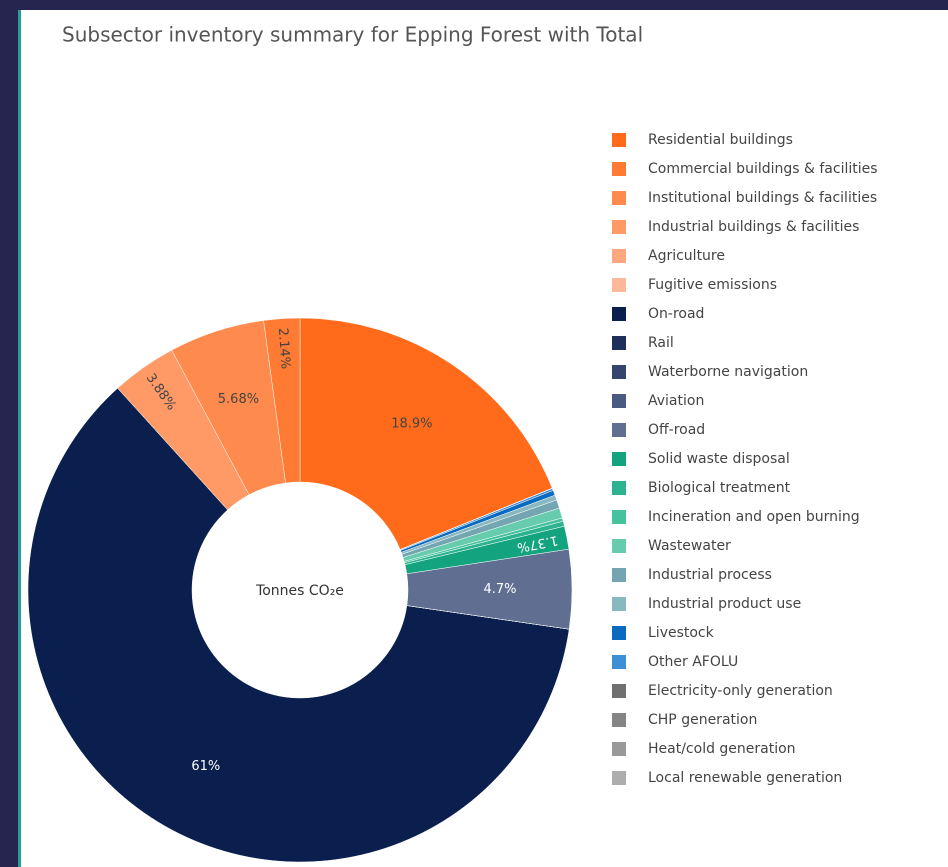  Describe the element at coordinates (754, 517) in the screenshot. I see `legend-label: Incineration and open burning` at that location.